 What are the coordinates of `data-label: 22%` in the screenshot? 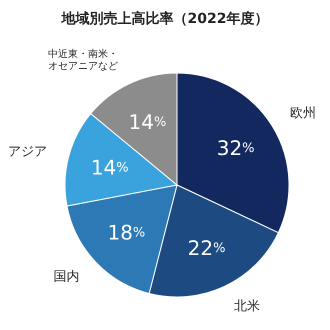 It's located at (207, 248).